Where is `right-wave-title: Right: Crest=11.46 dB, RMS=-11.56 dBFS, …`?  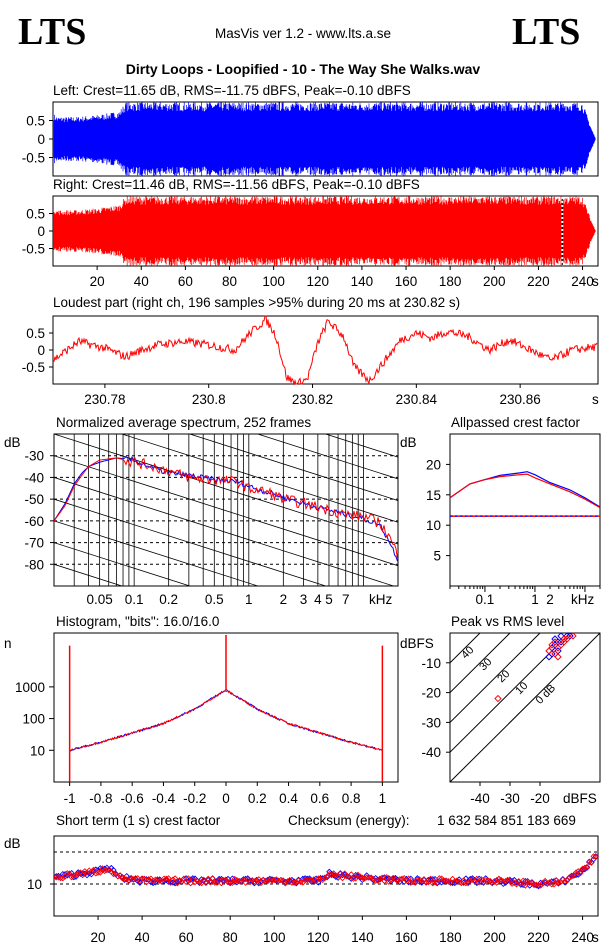 right-wave-title: Right: Crest=11.46 dB, RMS=-11.56 dBFS, … is located at coordinates (236, 184).